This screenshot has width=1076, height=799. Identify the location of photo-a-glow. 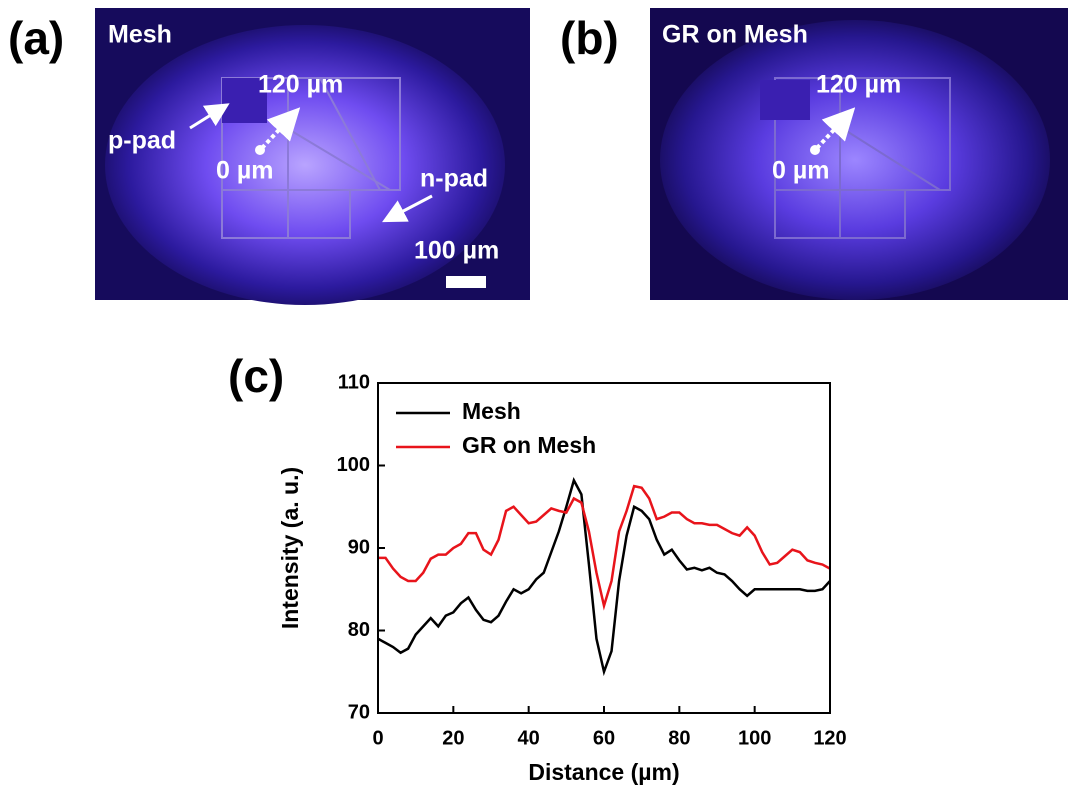
(305, 165).